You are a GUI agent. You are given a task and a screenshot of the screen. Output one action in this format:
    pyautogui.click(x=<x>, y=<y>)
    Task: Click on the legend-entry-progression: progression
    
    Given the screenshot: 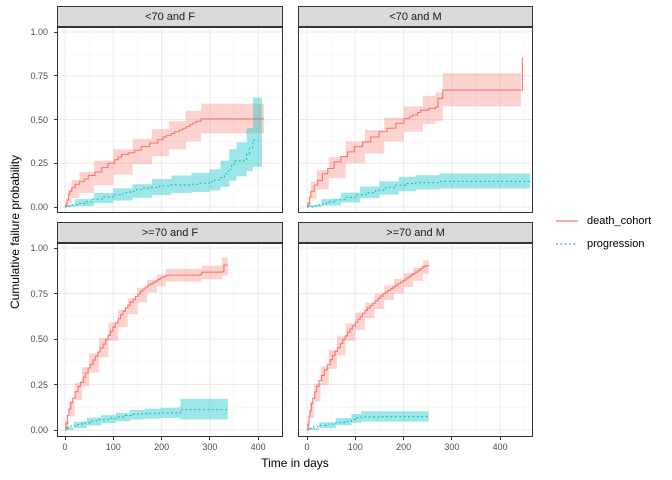 What is the action you would take?
    pyautogui.click(x=603, y=243)
    